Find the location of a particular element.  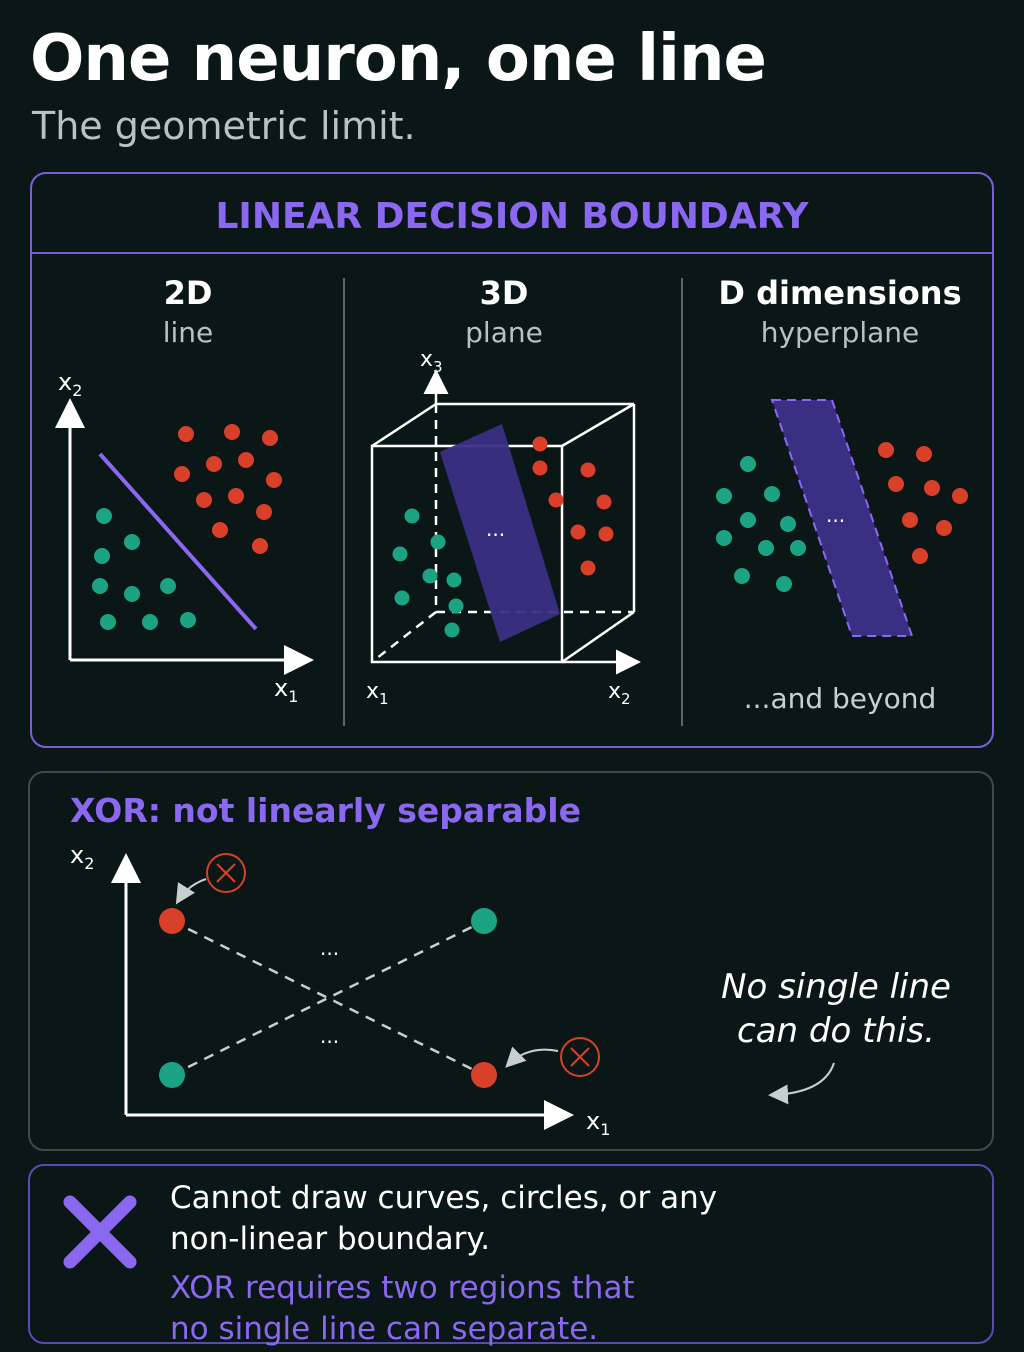

column-3d-subtitle: plane is located at coordinates (504, 332).